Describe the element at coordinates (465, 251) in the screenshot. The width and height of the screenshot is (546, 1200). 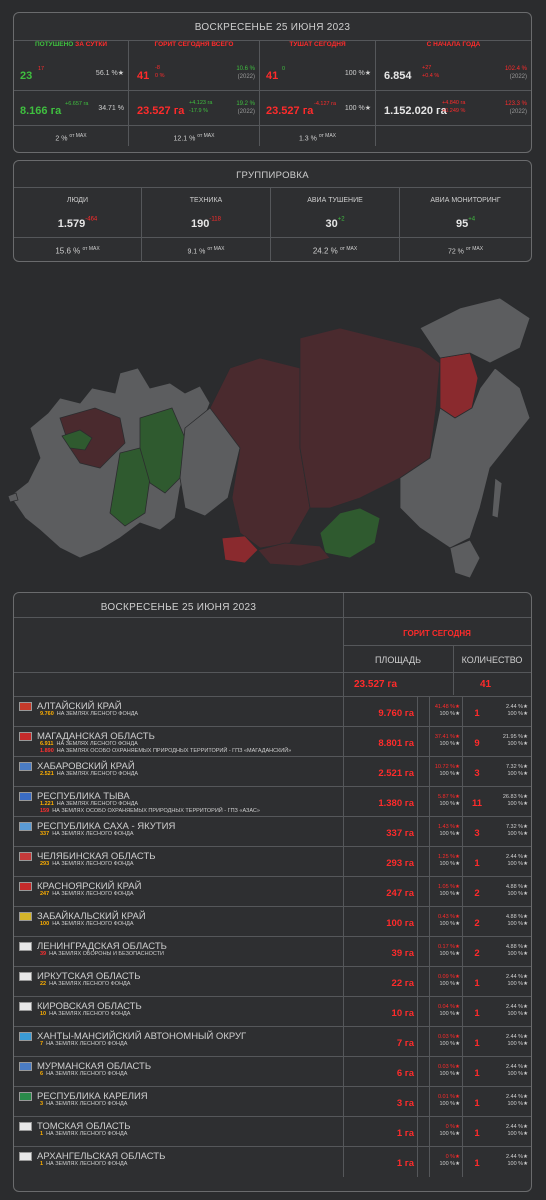
I see `group-air-monitoring-foot: 72 % от MAX` at that location.